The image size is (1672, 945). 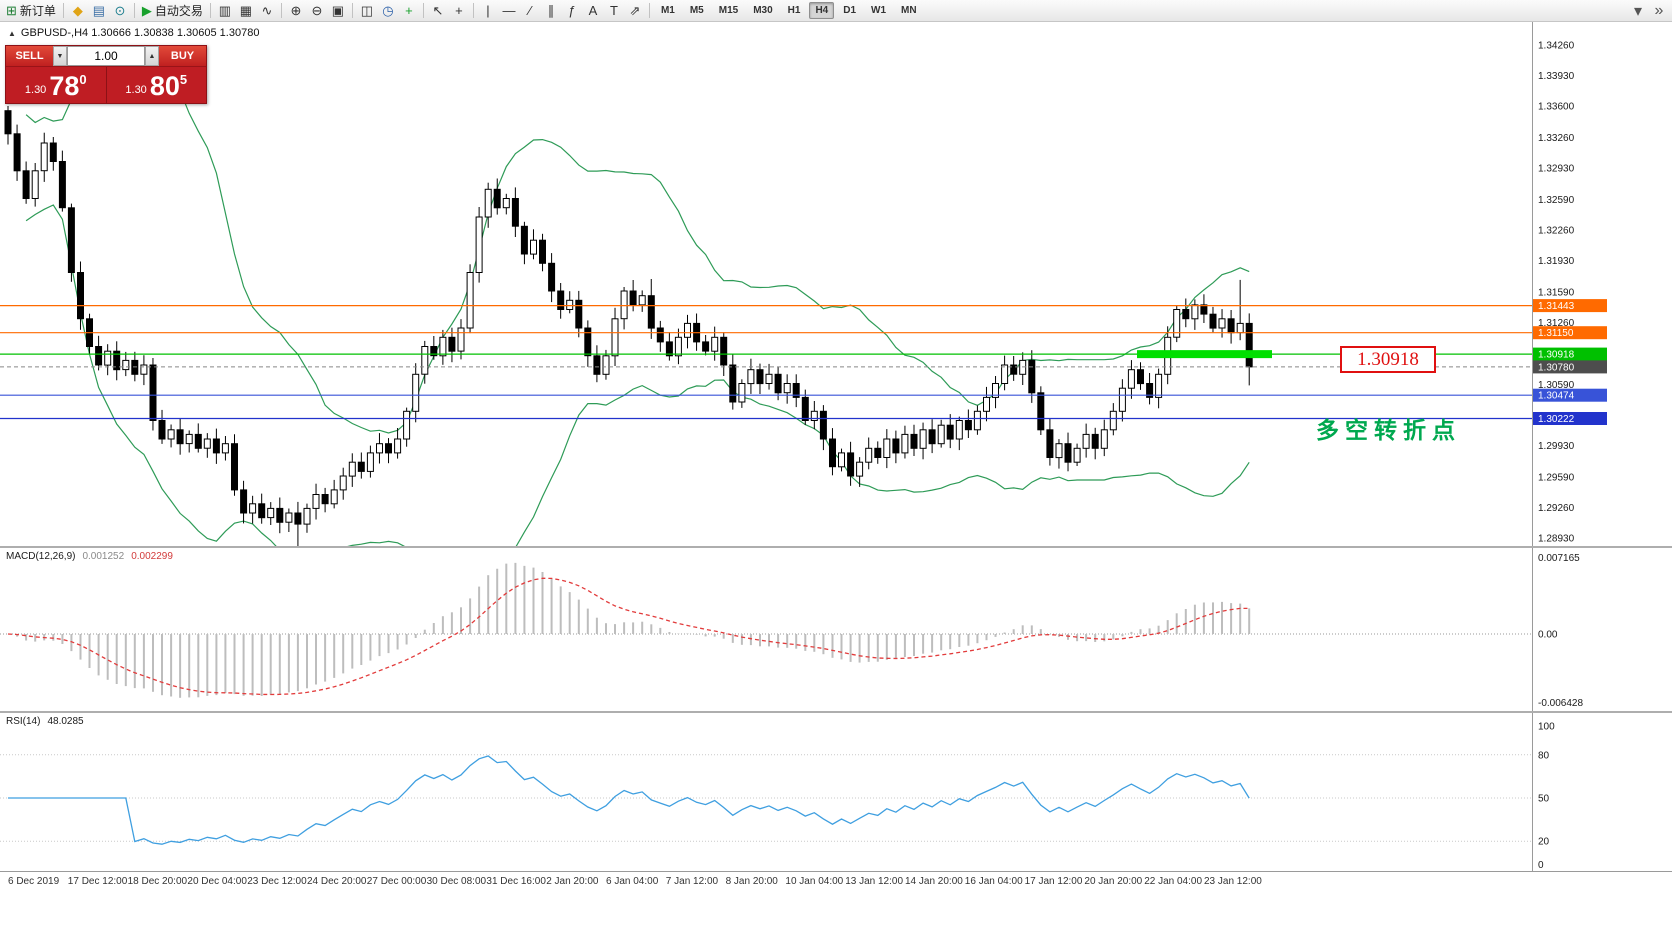 What do you see at coordinates (614, 11) in the screenshot?
I see `label-button: T` at bounding box center [614, 11].